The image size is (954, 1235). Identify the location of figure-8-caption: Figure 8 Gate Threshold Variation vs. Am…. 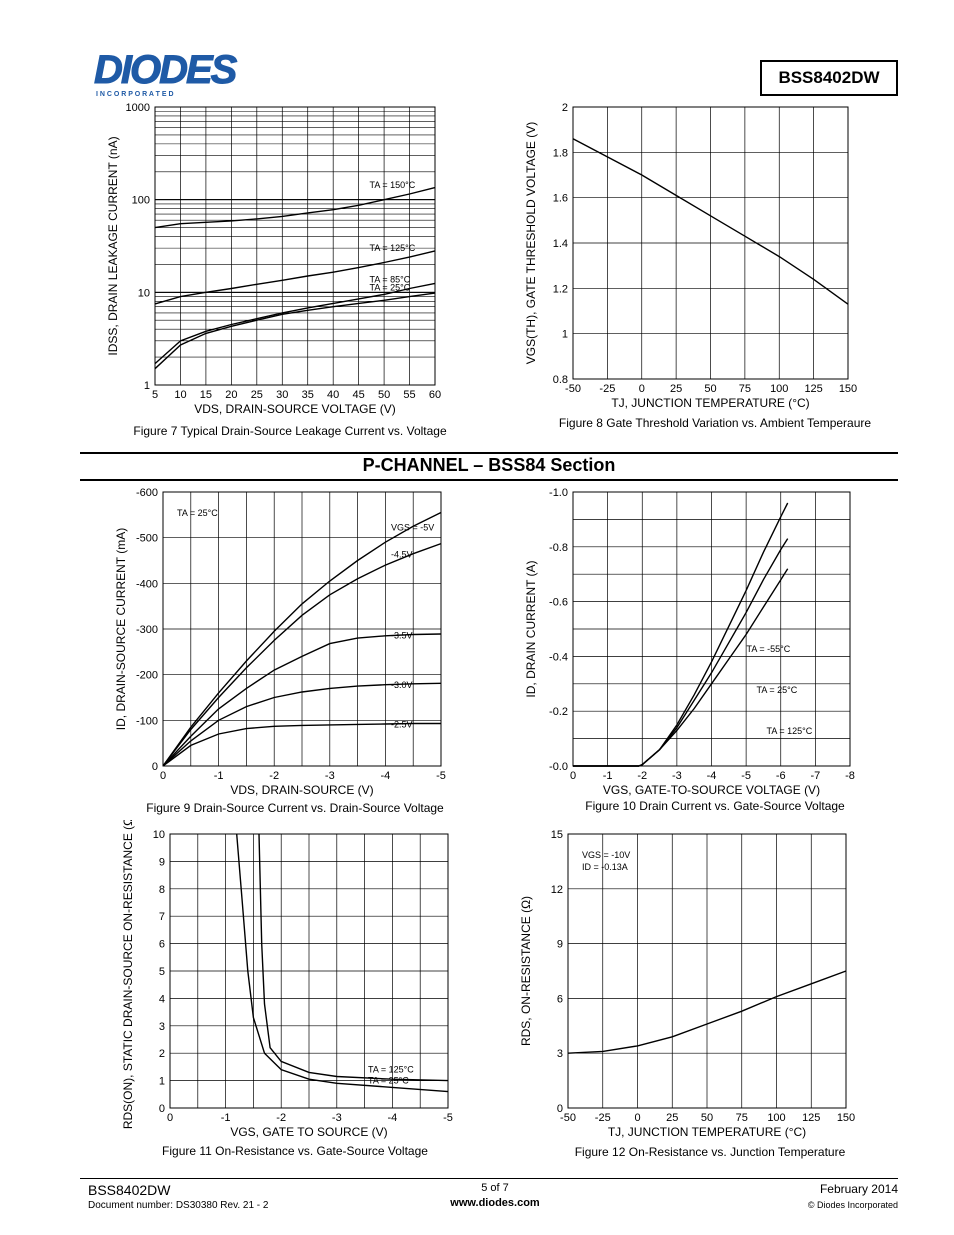
(715, 423).